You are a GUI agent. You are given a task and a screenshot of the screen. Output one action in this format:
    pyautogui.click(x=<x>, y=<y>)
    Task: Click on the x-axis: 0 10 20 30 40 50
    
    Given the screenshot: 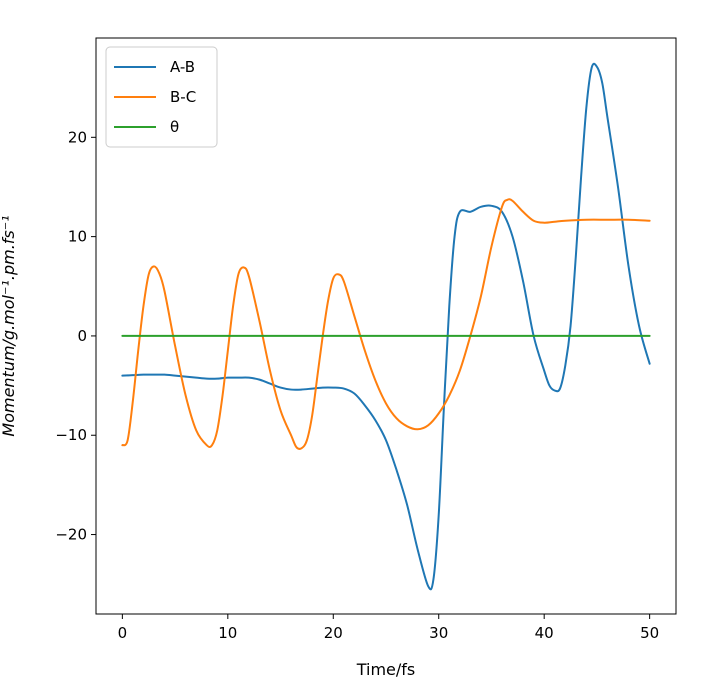 What is the action you would take?
    pyautogui.click(x=388, y=628)
    